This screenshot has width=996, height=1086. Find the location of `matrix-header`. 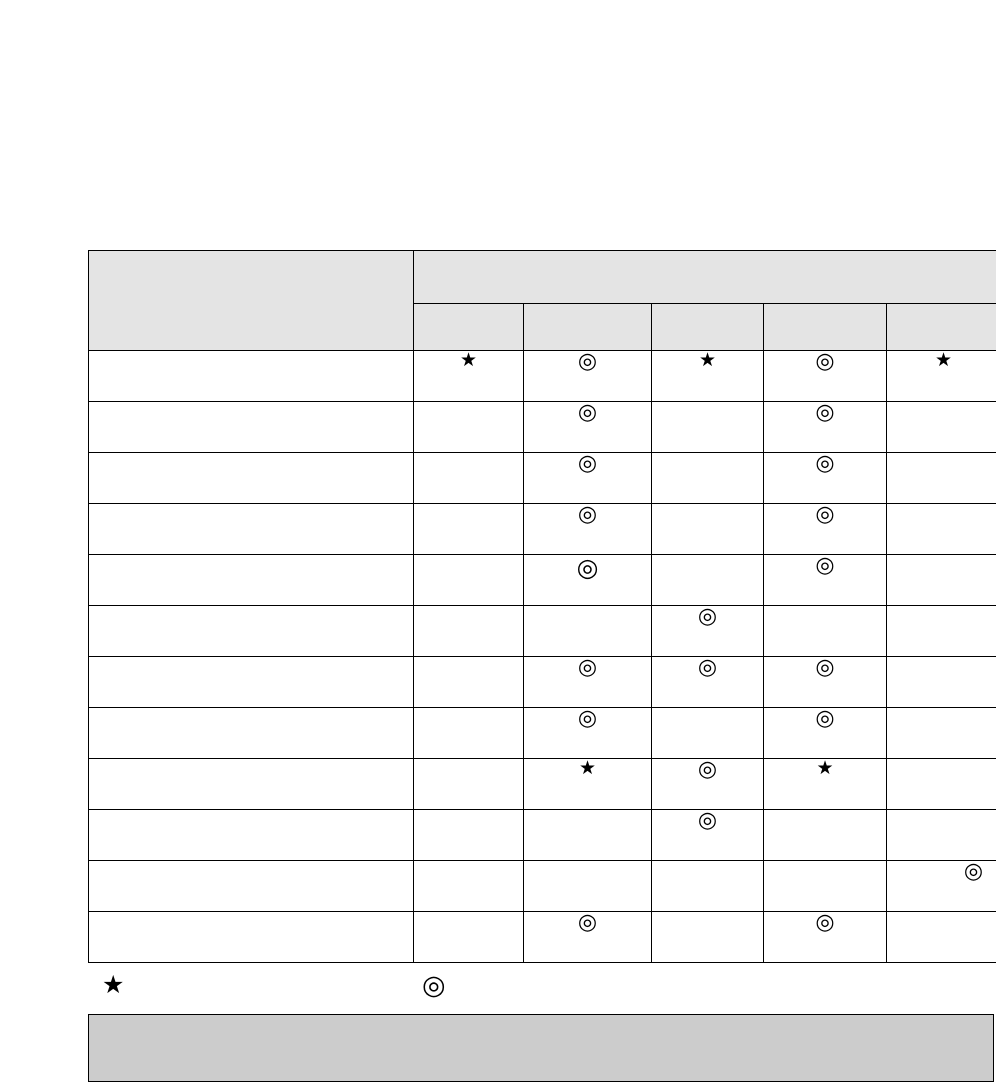

matrix-header is located at coordinates (542, 300).